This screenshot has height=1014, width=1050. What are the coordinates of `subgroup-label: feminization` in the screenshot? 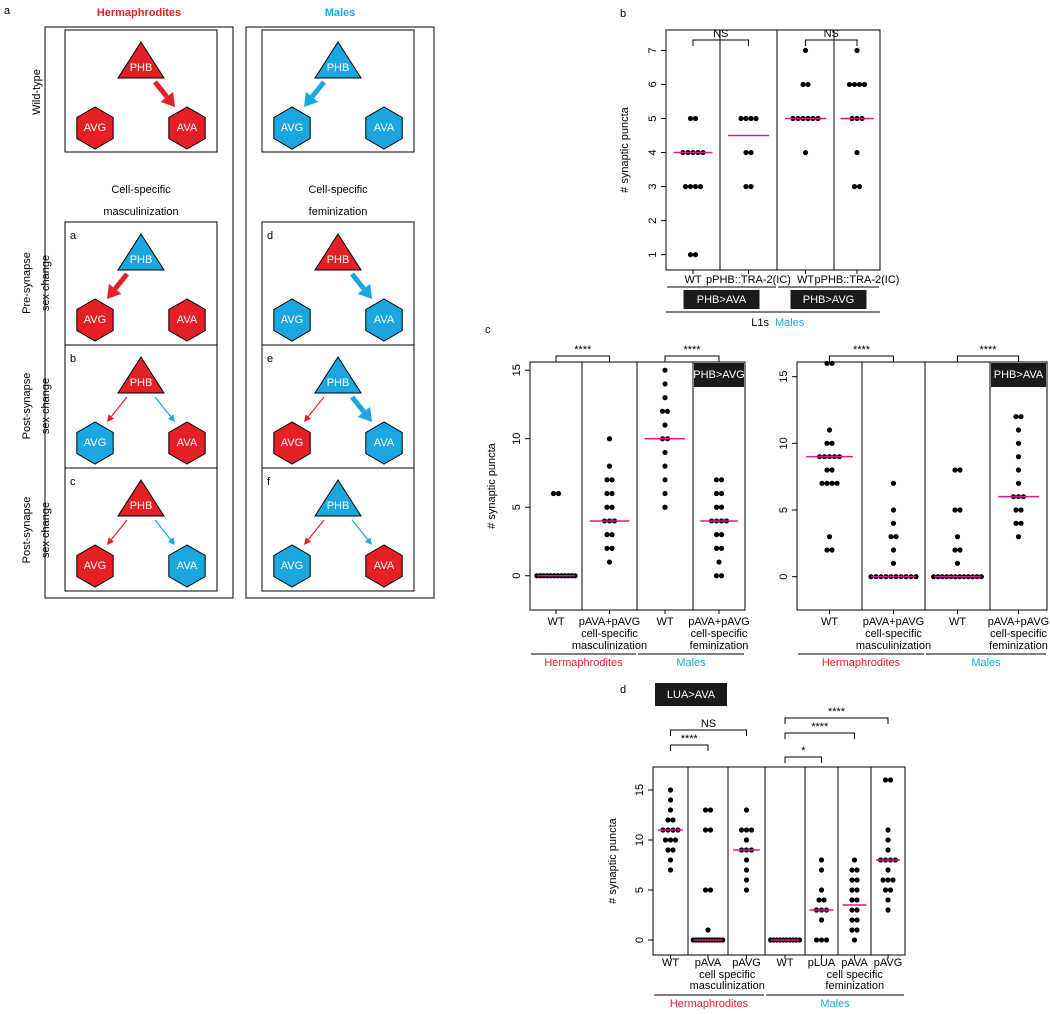 It's located at (854, 986).